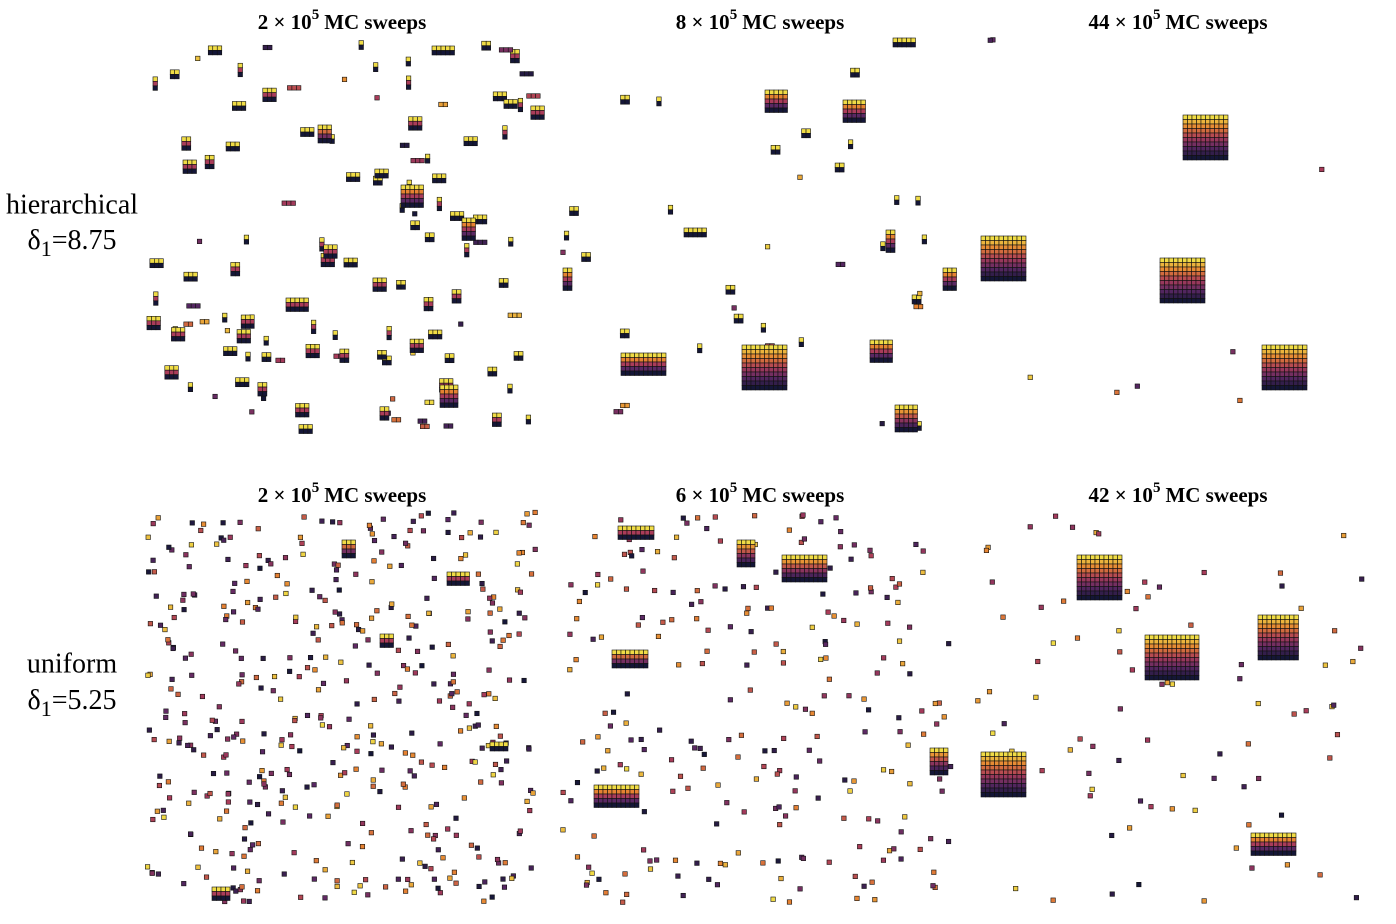  What do you see at coordinates (84, 240) in the screenshot?
I see `delta-value: =8.75` at bounding box center [84, 240].